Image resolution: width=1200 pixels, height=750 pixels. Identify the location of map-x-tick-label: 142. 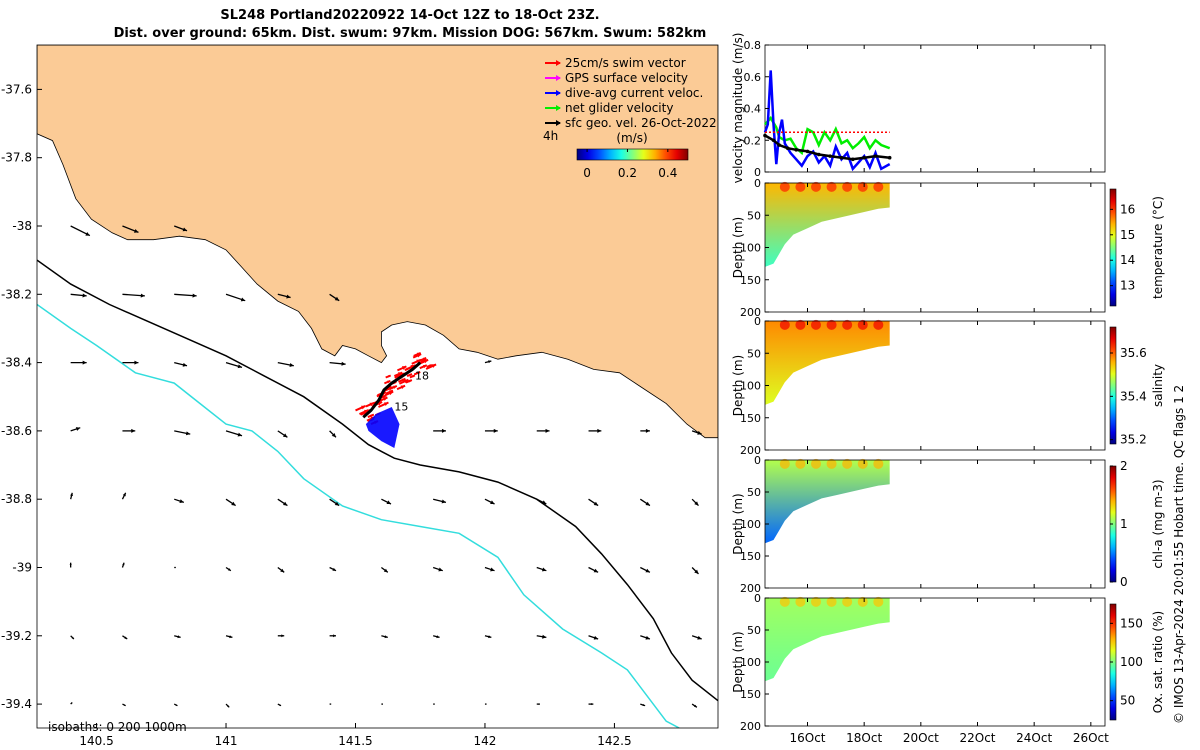
(485, 741).